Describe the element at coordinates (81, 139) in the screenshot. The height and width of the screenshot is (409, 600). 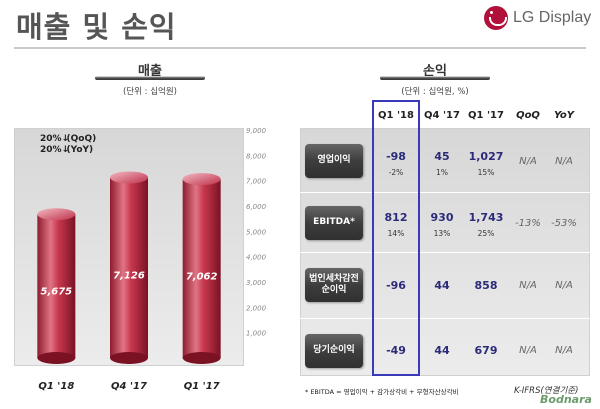
I see `growth-qoq-label: (QoQ)` at that location.